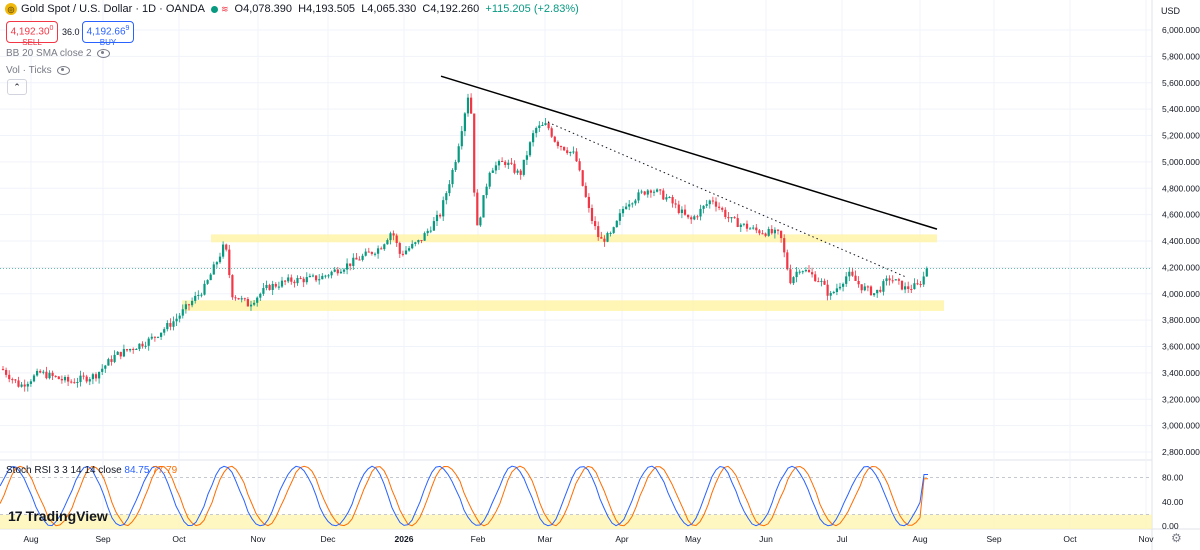 Image resolution: width=1200 pixels, height=550 pixels. Describe the element at coordinates (919, 539) in the screenshot. I see `time-label: Aug` at that location.